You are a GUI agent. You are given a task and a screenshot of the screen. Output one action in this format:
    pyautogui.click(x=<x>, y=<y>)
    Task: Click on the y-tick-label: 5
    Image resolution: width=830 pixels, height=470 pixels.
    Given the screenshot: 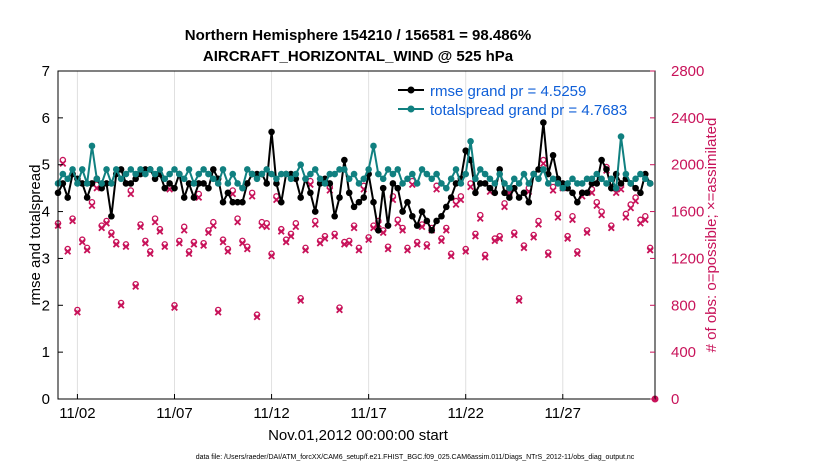 What is the action you would take?
    pyautogui.click(x=46, y=165)
    